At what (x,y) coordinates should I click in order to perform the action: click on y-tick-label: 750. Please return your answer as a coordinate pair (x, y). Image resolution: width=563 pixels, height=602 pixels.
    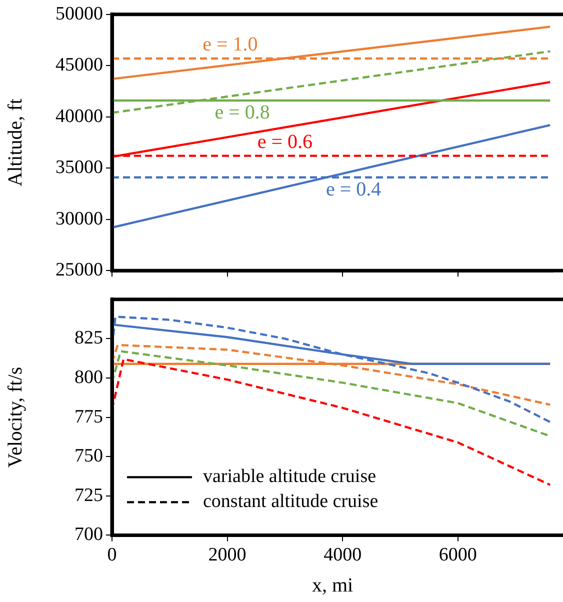
    Looking at the image, I should click on (88, 456).